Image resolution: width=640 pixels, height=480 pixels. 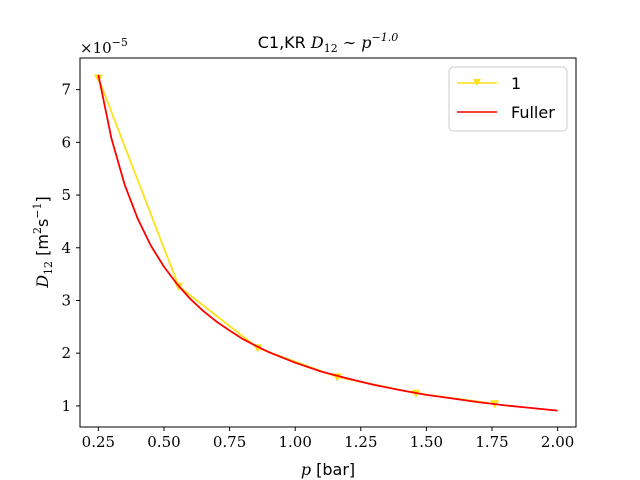 What do you see at coordinates (385, 37) in the screenshot?
I see `title-exp: −1.0` at bounding box center [385, 37].